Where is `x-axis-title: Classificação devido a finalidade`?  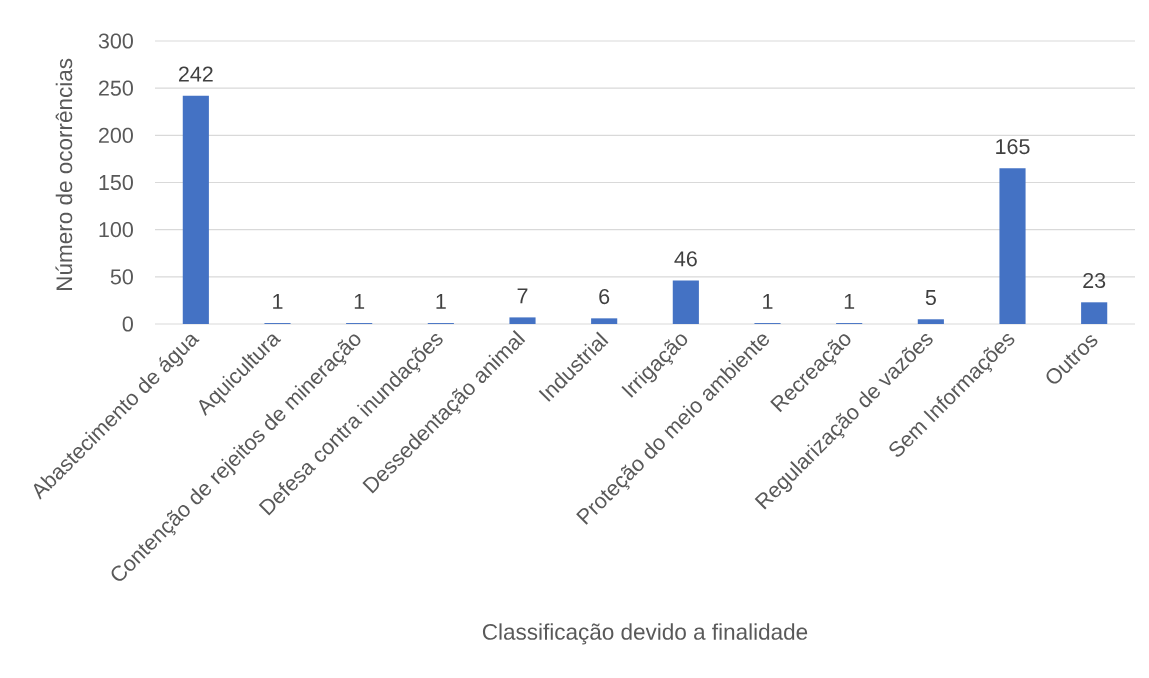 x-axis-title: Classificação devido a finalidade is located at coordinates (645, 634).